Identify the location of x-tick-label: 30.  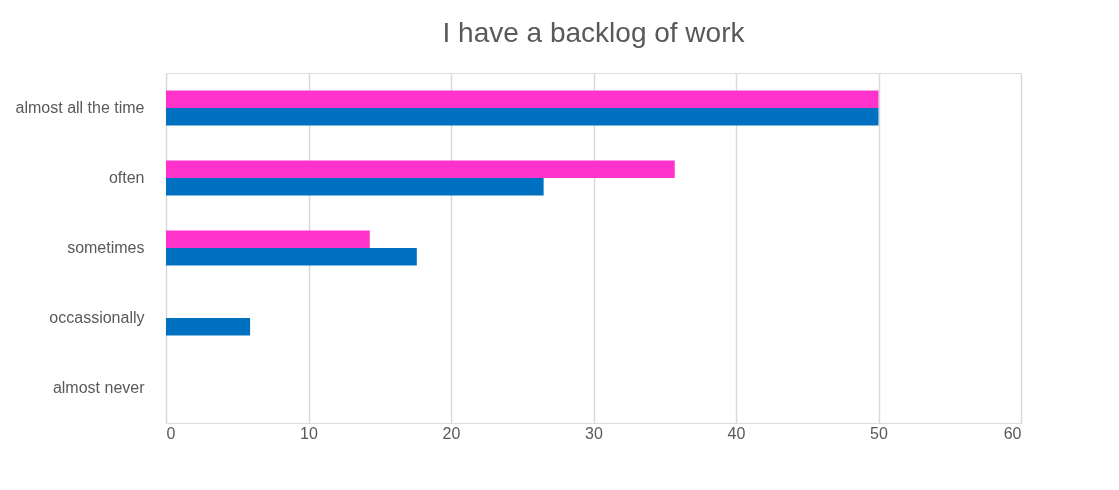
(594, 433).